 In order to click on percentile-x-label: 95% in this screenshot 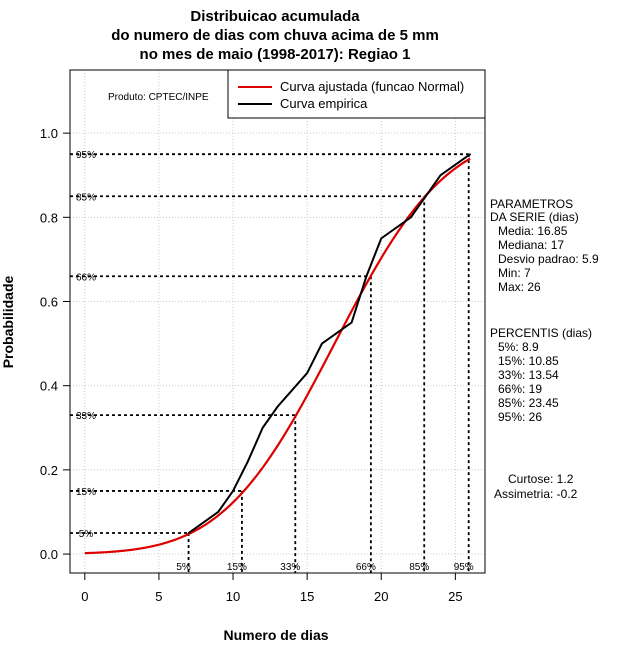, I will do `click(464, 567)`.